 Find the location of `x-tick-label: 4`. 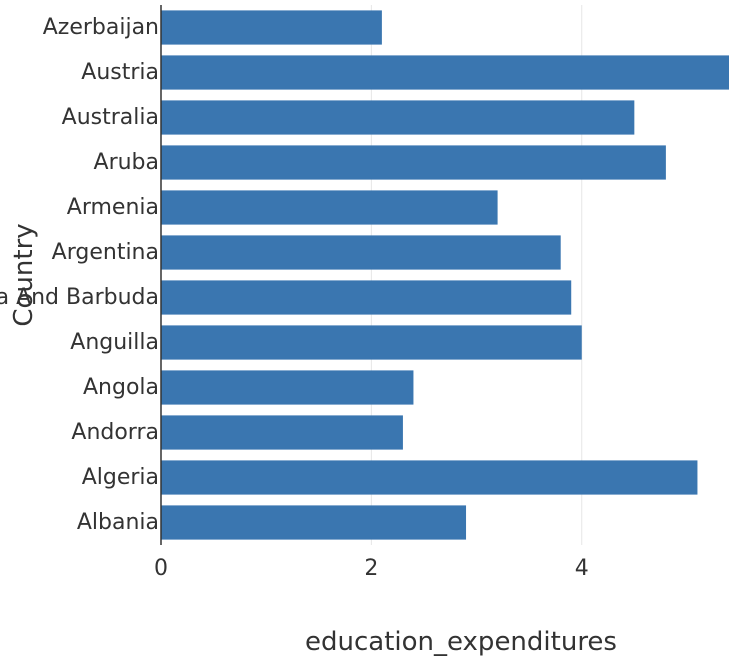

x-tick-label: 4 is located at coordinates (582, 568).